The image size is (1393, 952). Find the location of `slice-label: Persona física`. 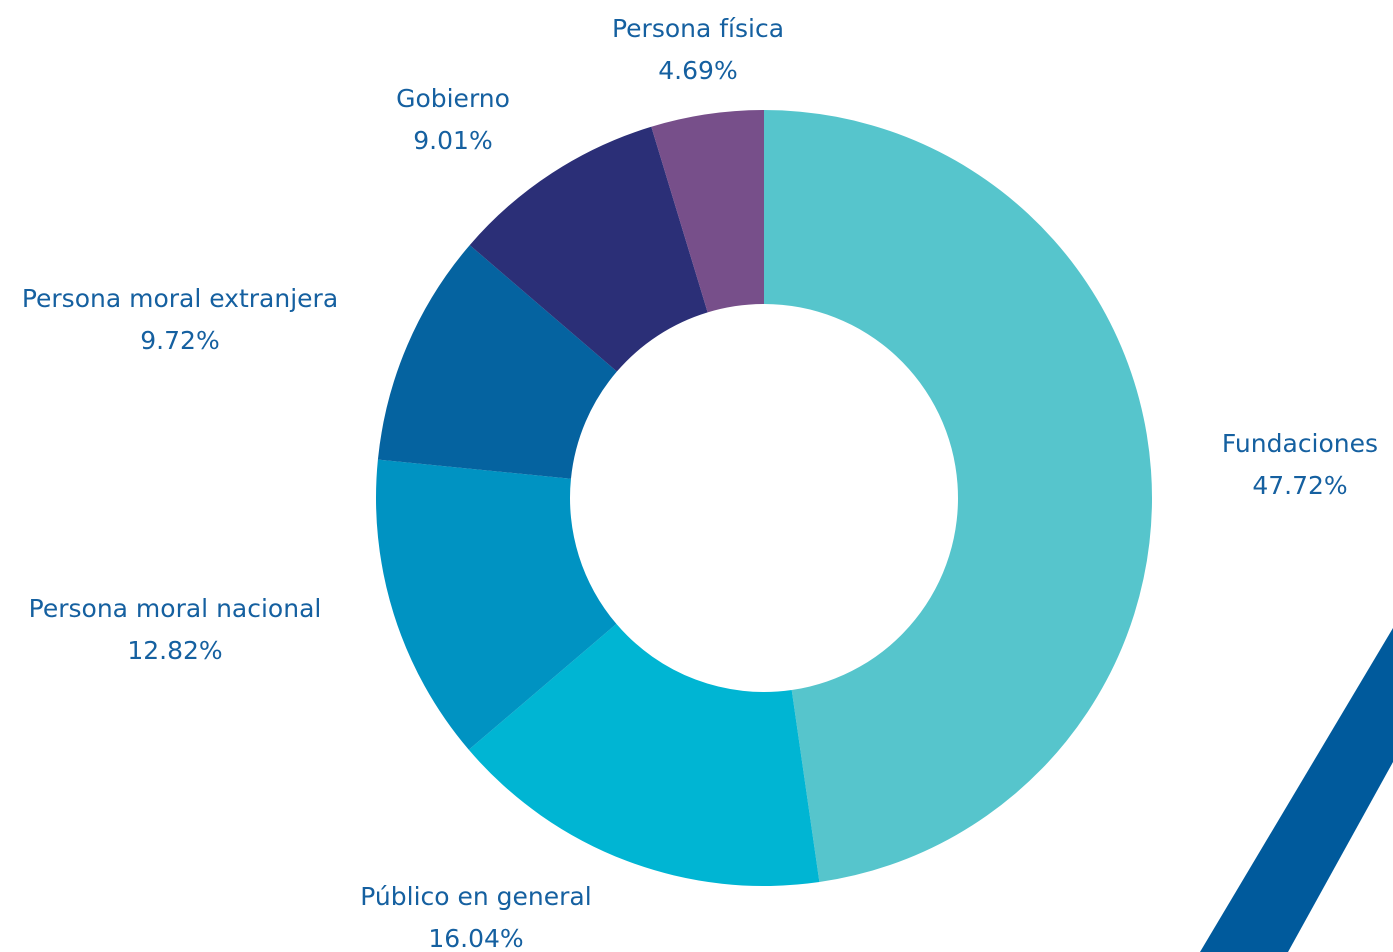

slice-label: Persona física is located at coordinates (698, 28).